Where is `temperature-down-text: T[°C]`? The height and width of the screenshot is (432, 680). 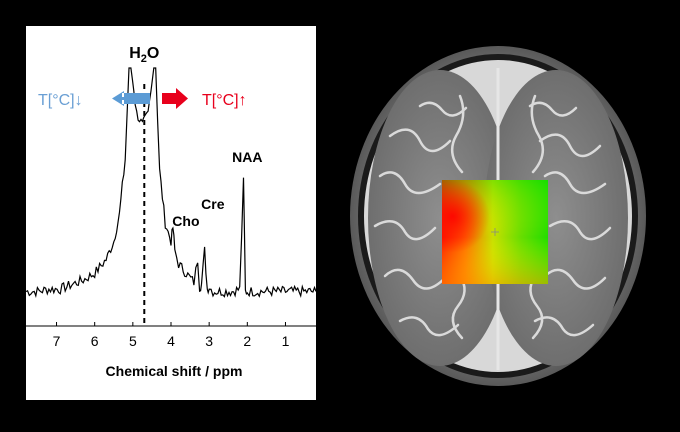 temperature-down-text: T[°C] is located at coordinates (56, 100).